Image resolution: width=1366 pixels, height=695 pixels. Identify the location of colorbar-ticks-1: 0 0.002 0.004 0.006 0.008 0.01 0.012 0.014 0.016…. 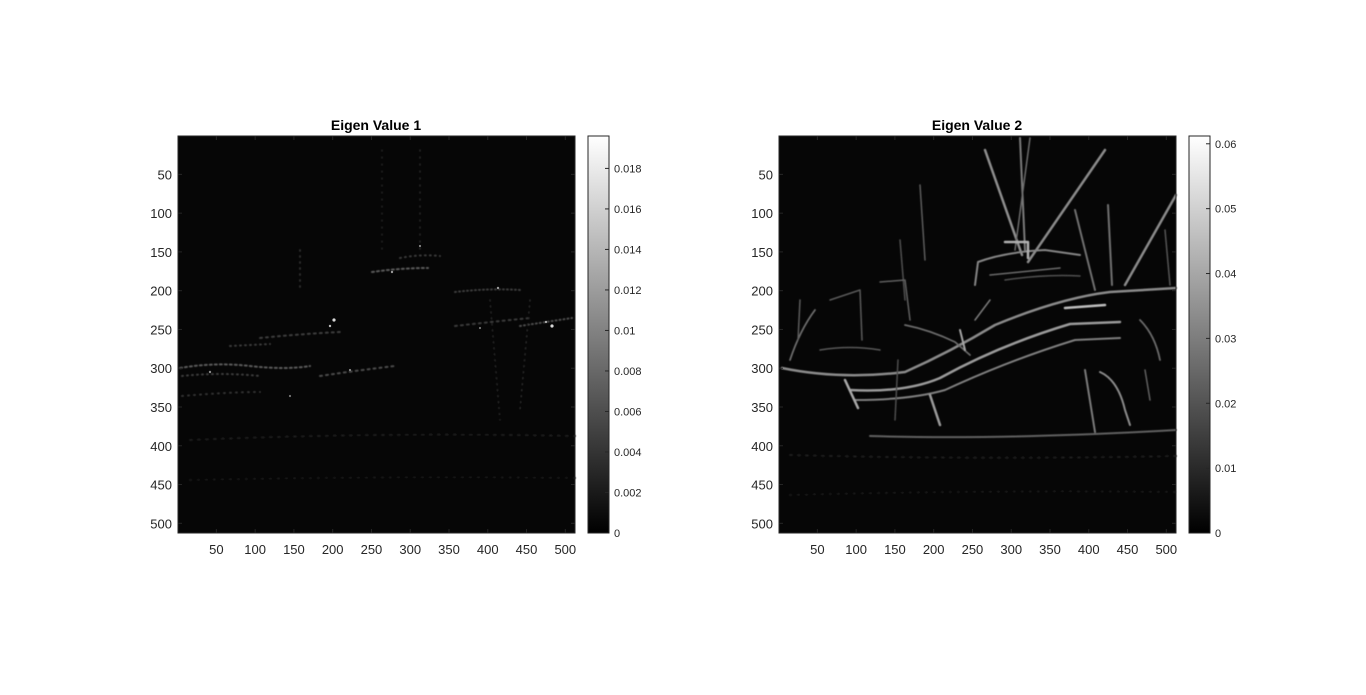
(623, 351).